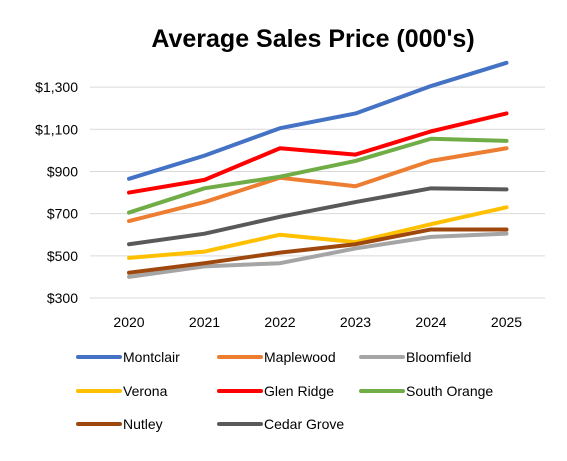 The width and height of the screenshot is (567, 461). I want to click on legend-label: Verona, so click(145, 391).